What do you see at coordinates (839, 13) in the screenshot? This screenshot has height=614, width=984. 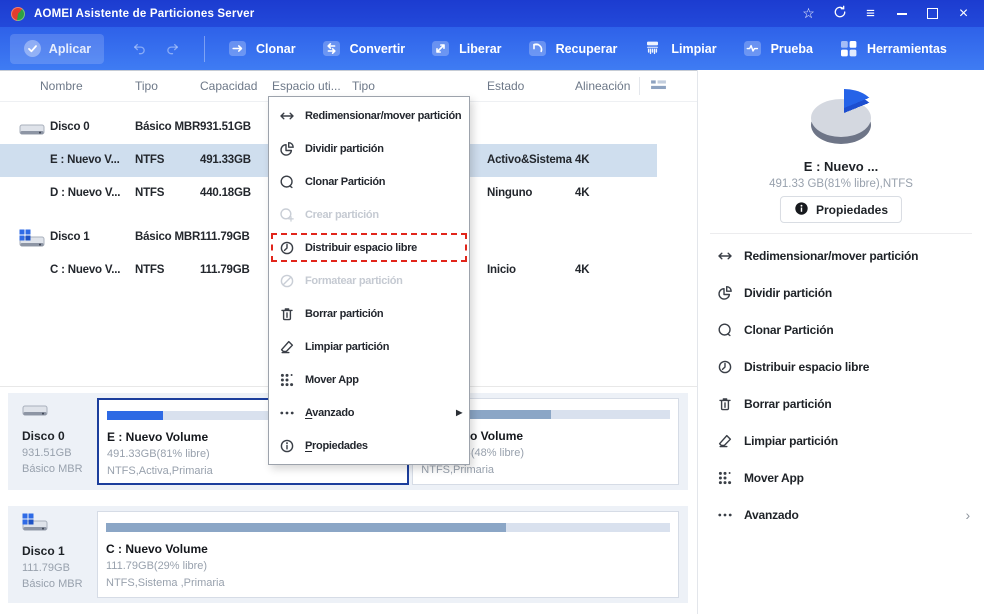 I see `refresh-button` at bounding box center [839, 13].